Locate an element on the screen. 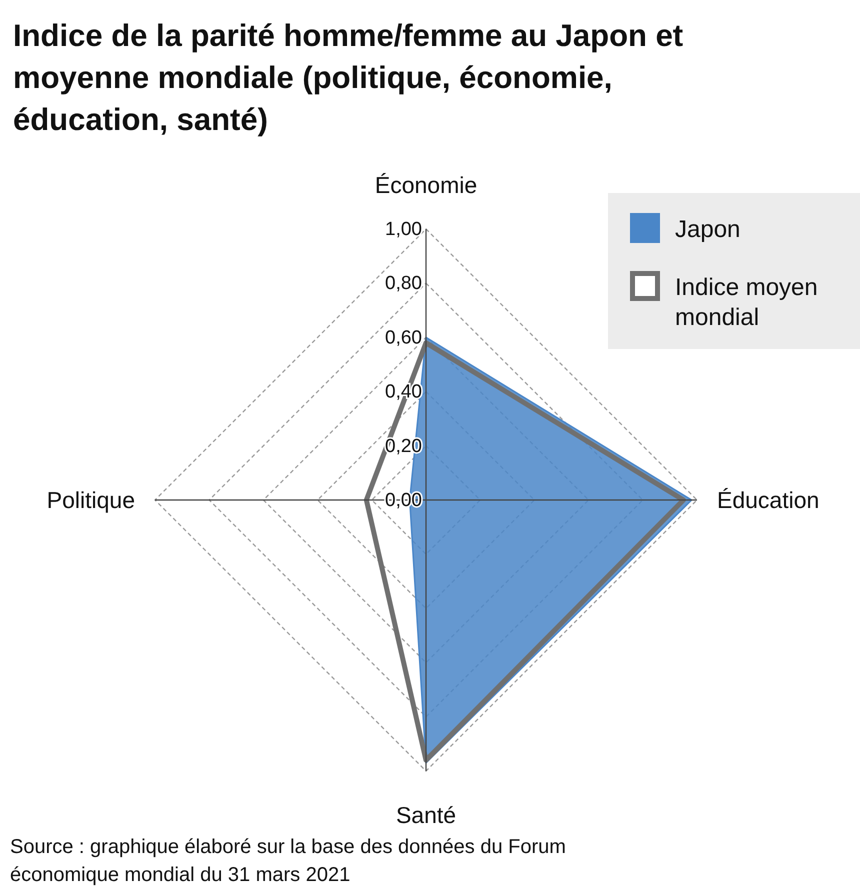 This screenshot has height=892, width=860. spoke-label: Économie is located at coordinates (426, 185).